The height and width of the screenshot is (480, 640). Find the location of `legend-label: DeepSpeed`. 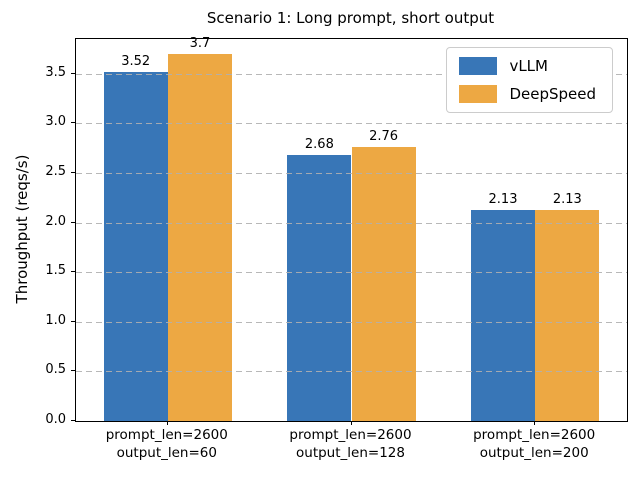

legend-label: DeepSpeed is located at coordinates (552, 94).